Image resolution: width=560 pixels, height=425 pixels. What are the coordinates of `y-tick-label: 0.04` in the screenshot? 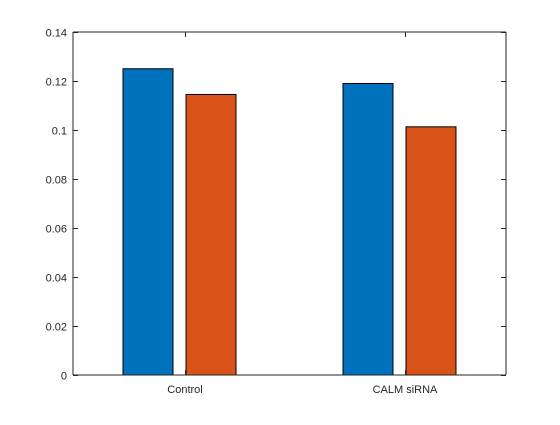 It's located at (56, 279).